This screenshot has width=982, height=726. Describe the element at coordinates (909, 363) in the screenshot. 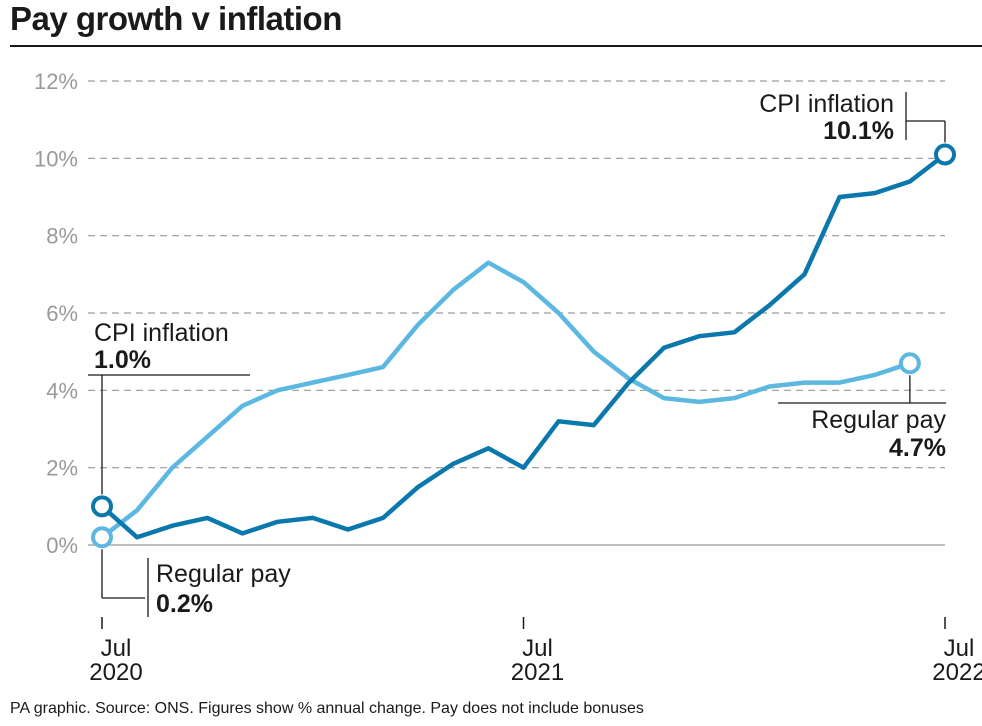

I see `pay-end-marker` at that location.